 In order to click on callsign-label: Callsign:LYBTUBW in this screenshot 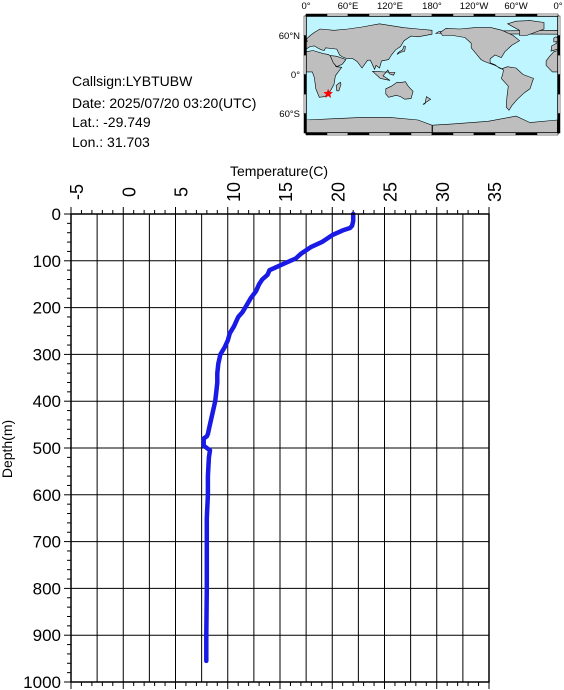, I will do `click(132, 81)`.